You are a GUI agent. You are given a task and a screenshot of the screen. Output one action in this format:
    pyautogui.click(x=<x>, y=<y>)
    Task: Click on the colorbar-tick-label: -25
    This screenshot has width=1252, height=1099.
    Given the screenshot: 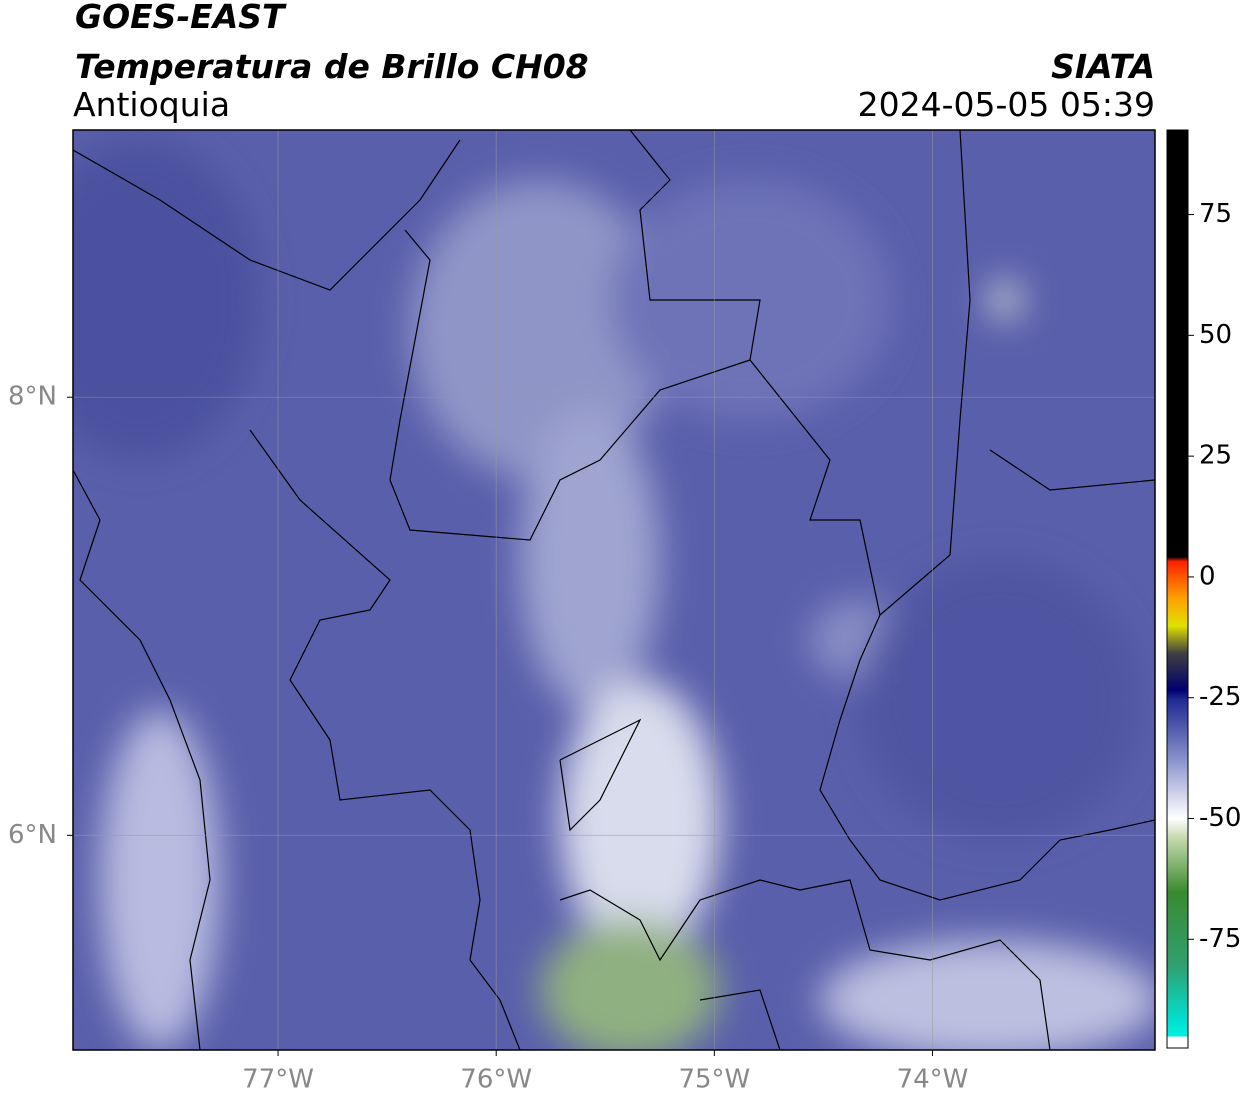 What is the action you would take?
    pyautogui.click(x=1220, y=697)
    